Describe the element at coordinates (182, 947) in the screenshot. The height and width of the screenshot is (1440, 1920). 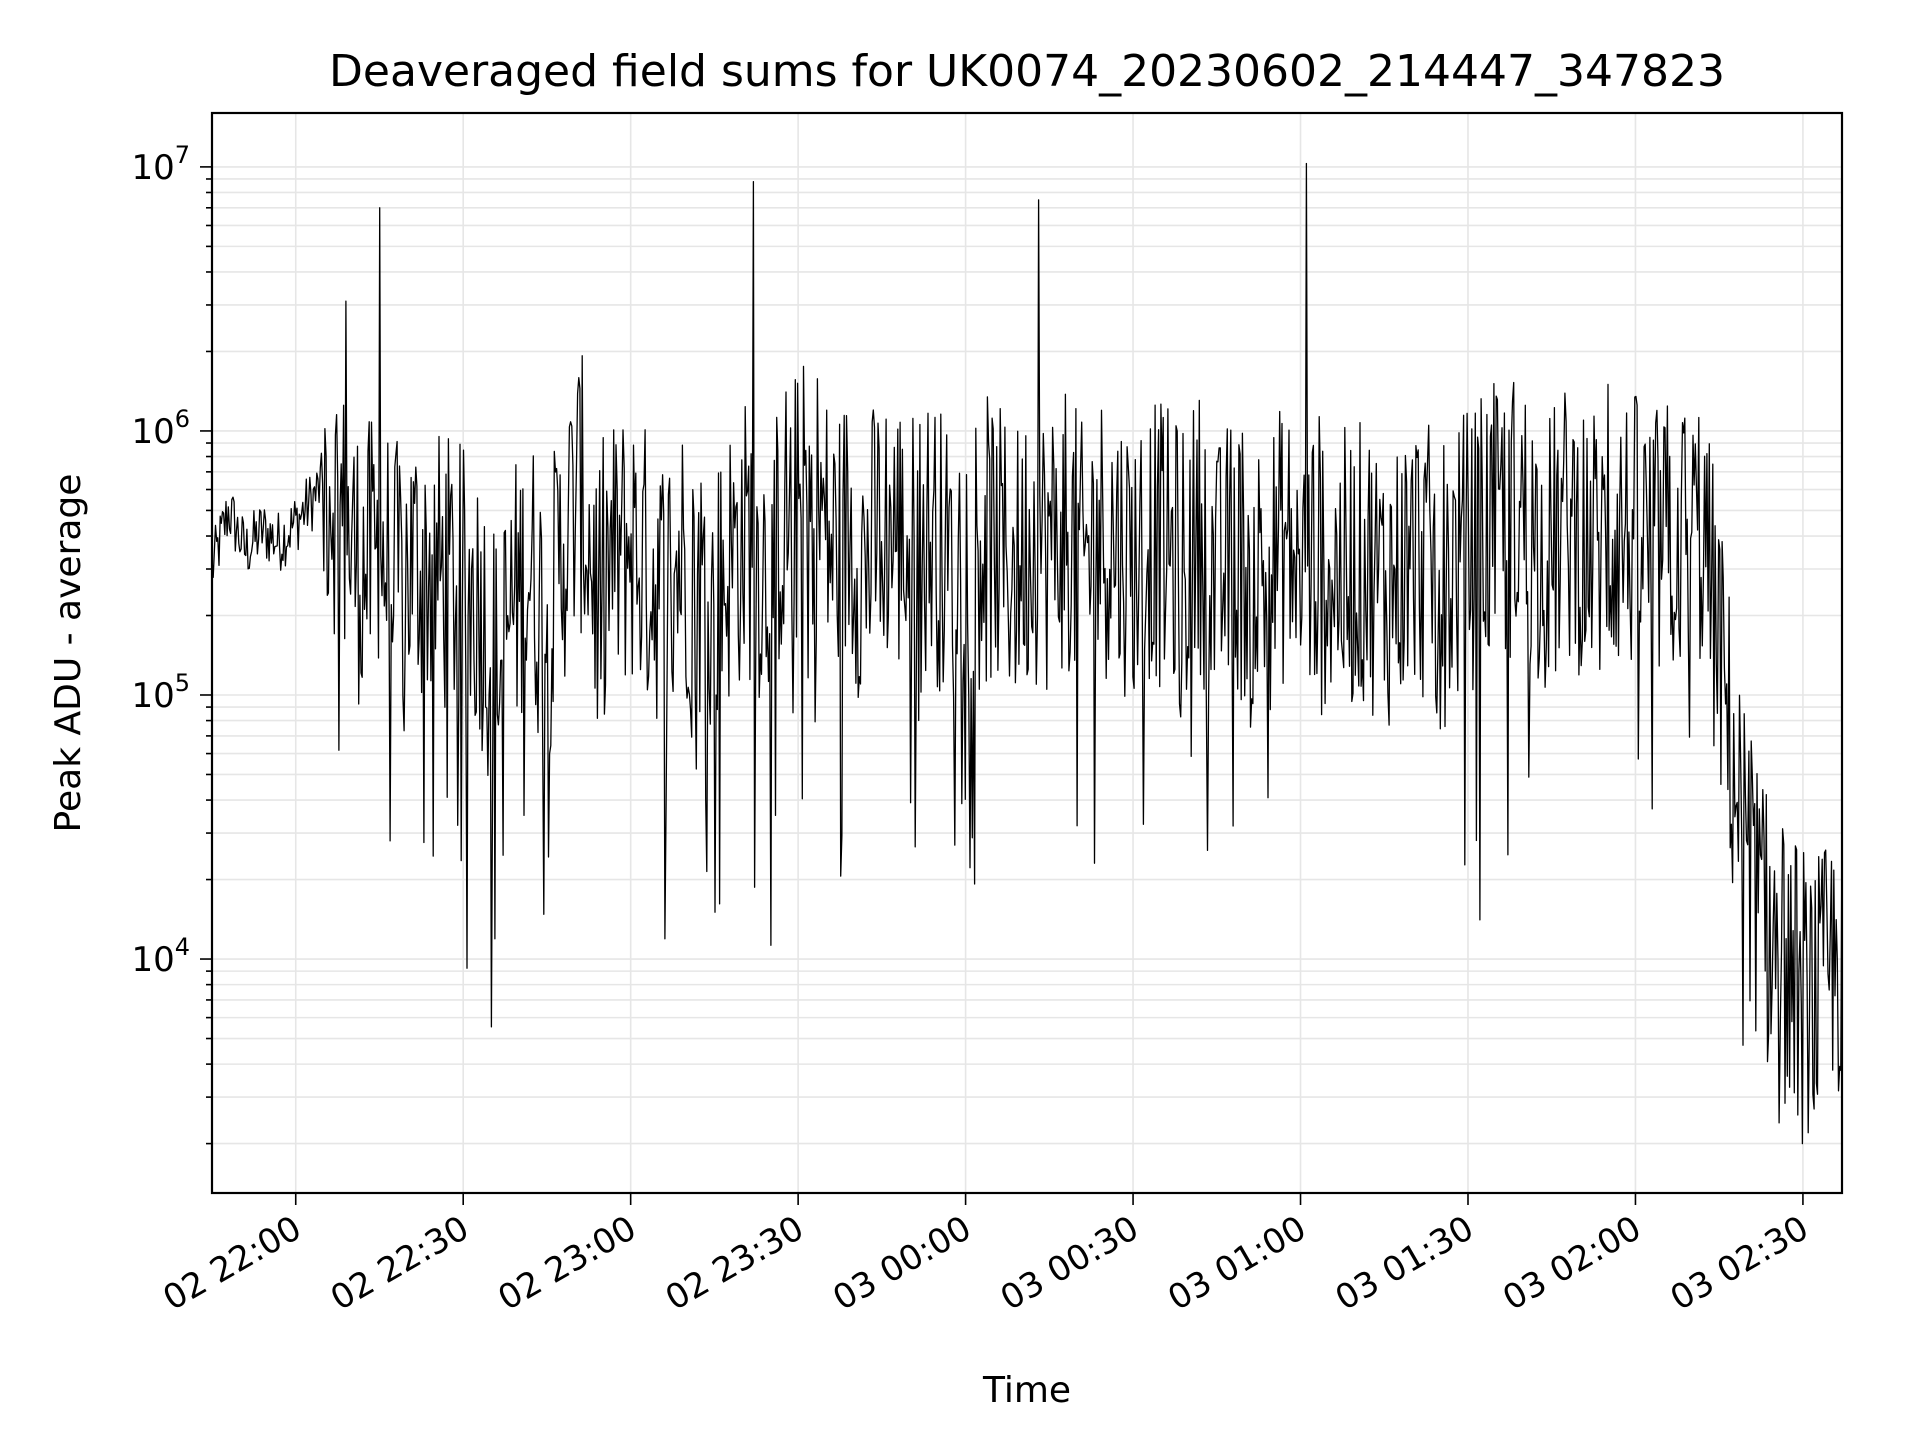
I see `y-tick-exponent: 4` at that location.